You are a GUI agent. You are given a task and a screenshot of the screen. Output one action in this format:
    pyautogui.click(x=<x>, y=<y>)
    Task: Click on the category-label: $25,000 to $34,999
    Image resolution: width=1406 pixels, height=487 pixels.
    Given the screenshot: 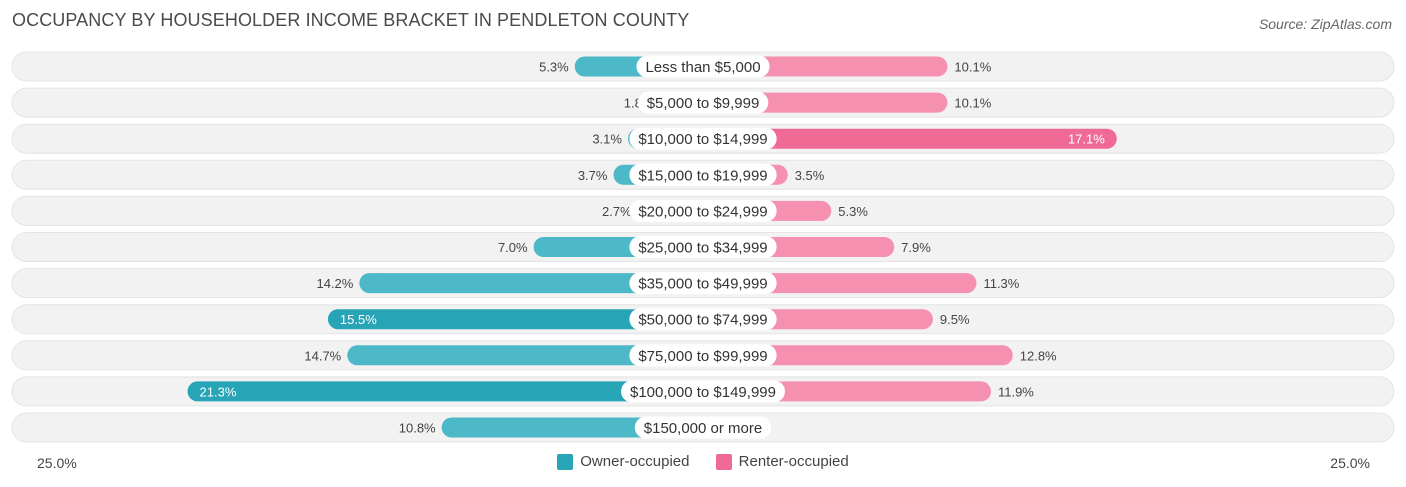 What is the action you would take?
    pyautogui.click(x=702, y=248)
    